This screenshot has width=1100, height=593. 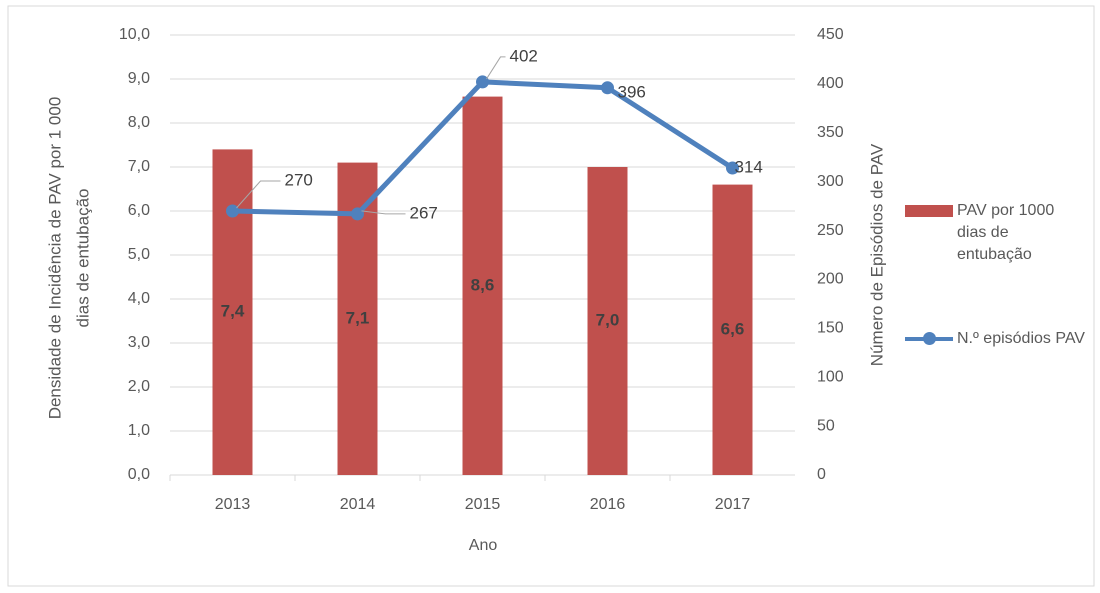 What do you see at coordinates (929, 338) in the screenshot?
I see `legend-marker` at bounding box center [929, 338].